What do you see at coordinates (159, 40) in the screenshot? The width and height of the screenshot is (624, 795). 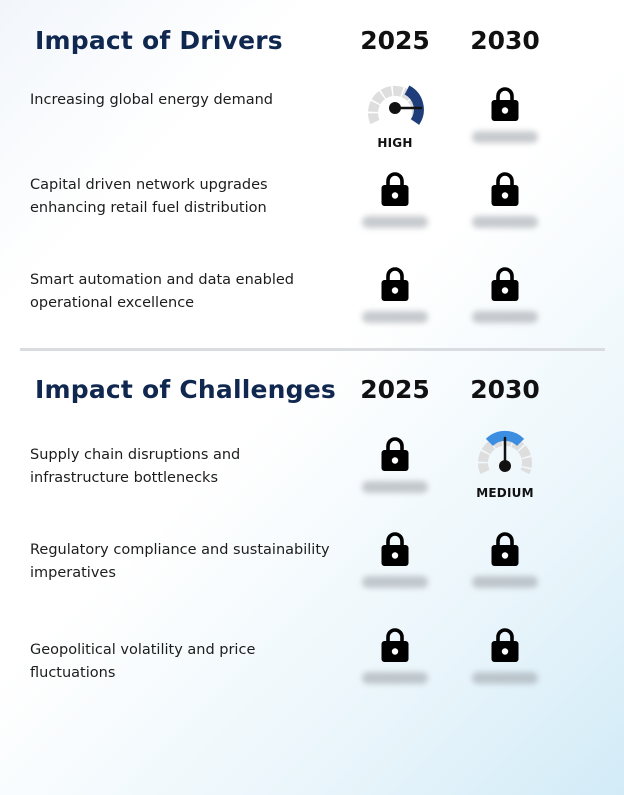 I see `drivers-title: Impact of Drivers` at bounding box center [159, 40].